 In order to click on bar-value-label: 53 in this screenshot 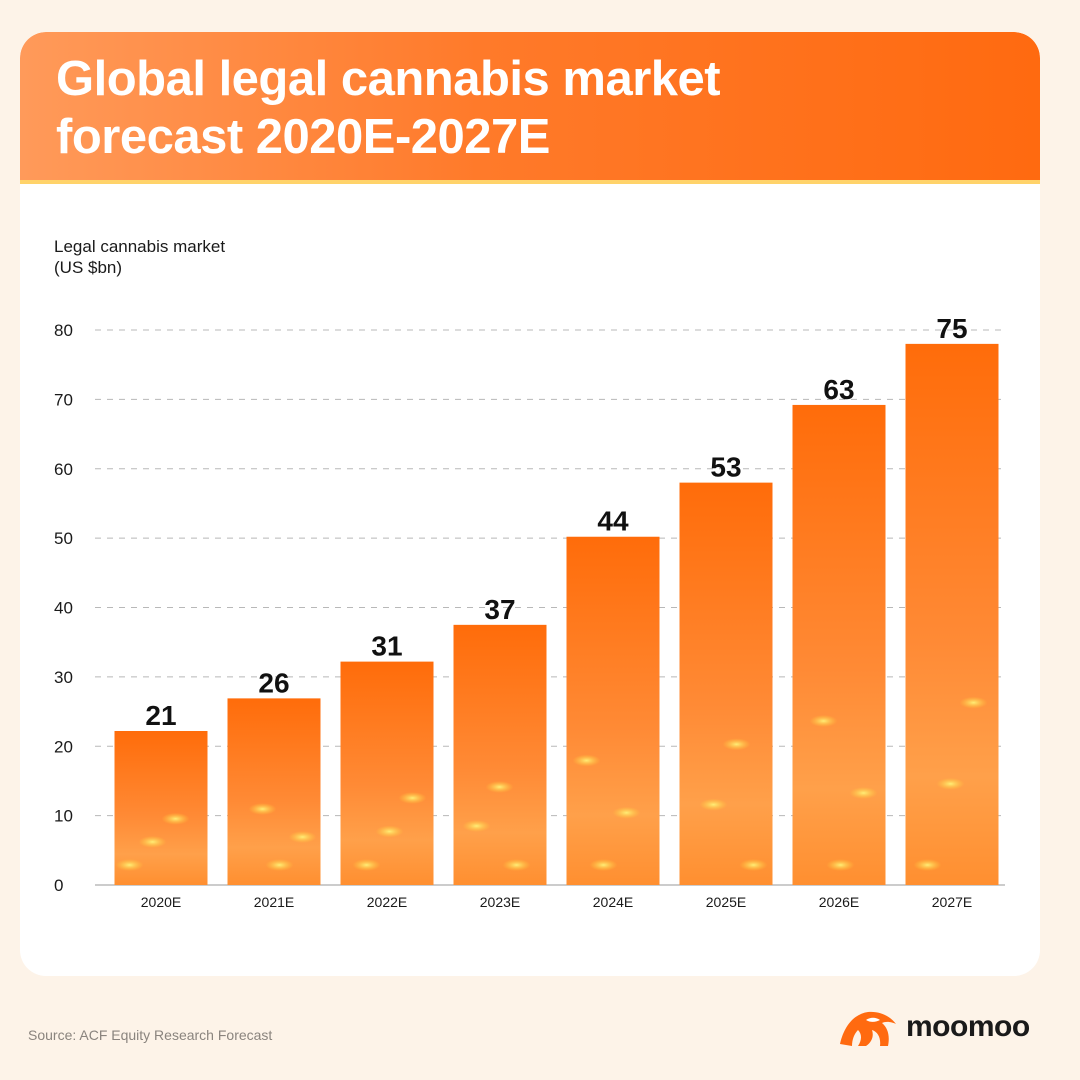, I will do `click(725, 467)`.